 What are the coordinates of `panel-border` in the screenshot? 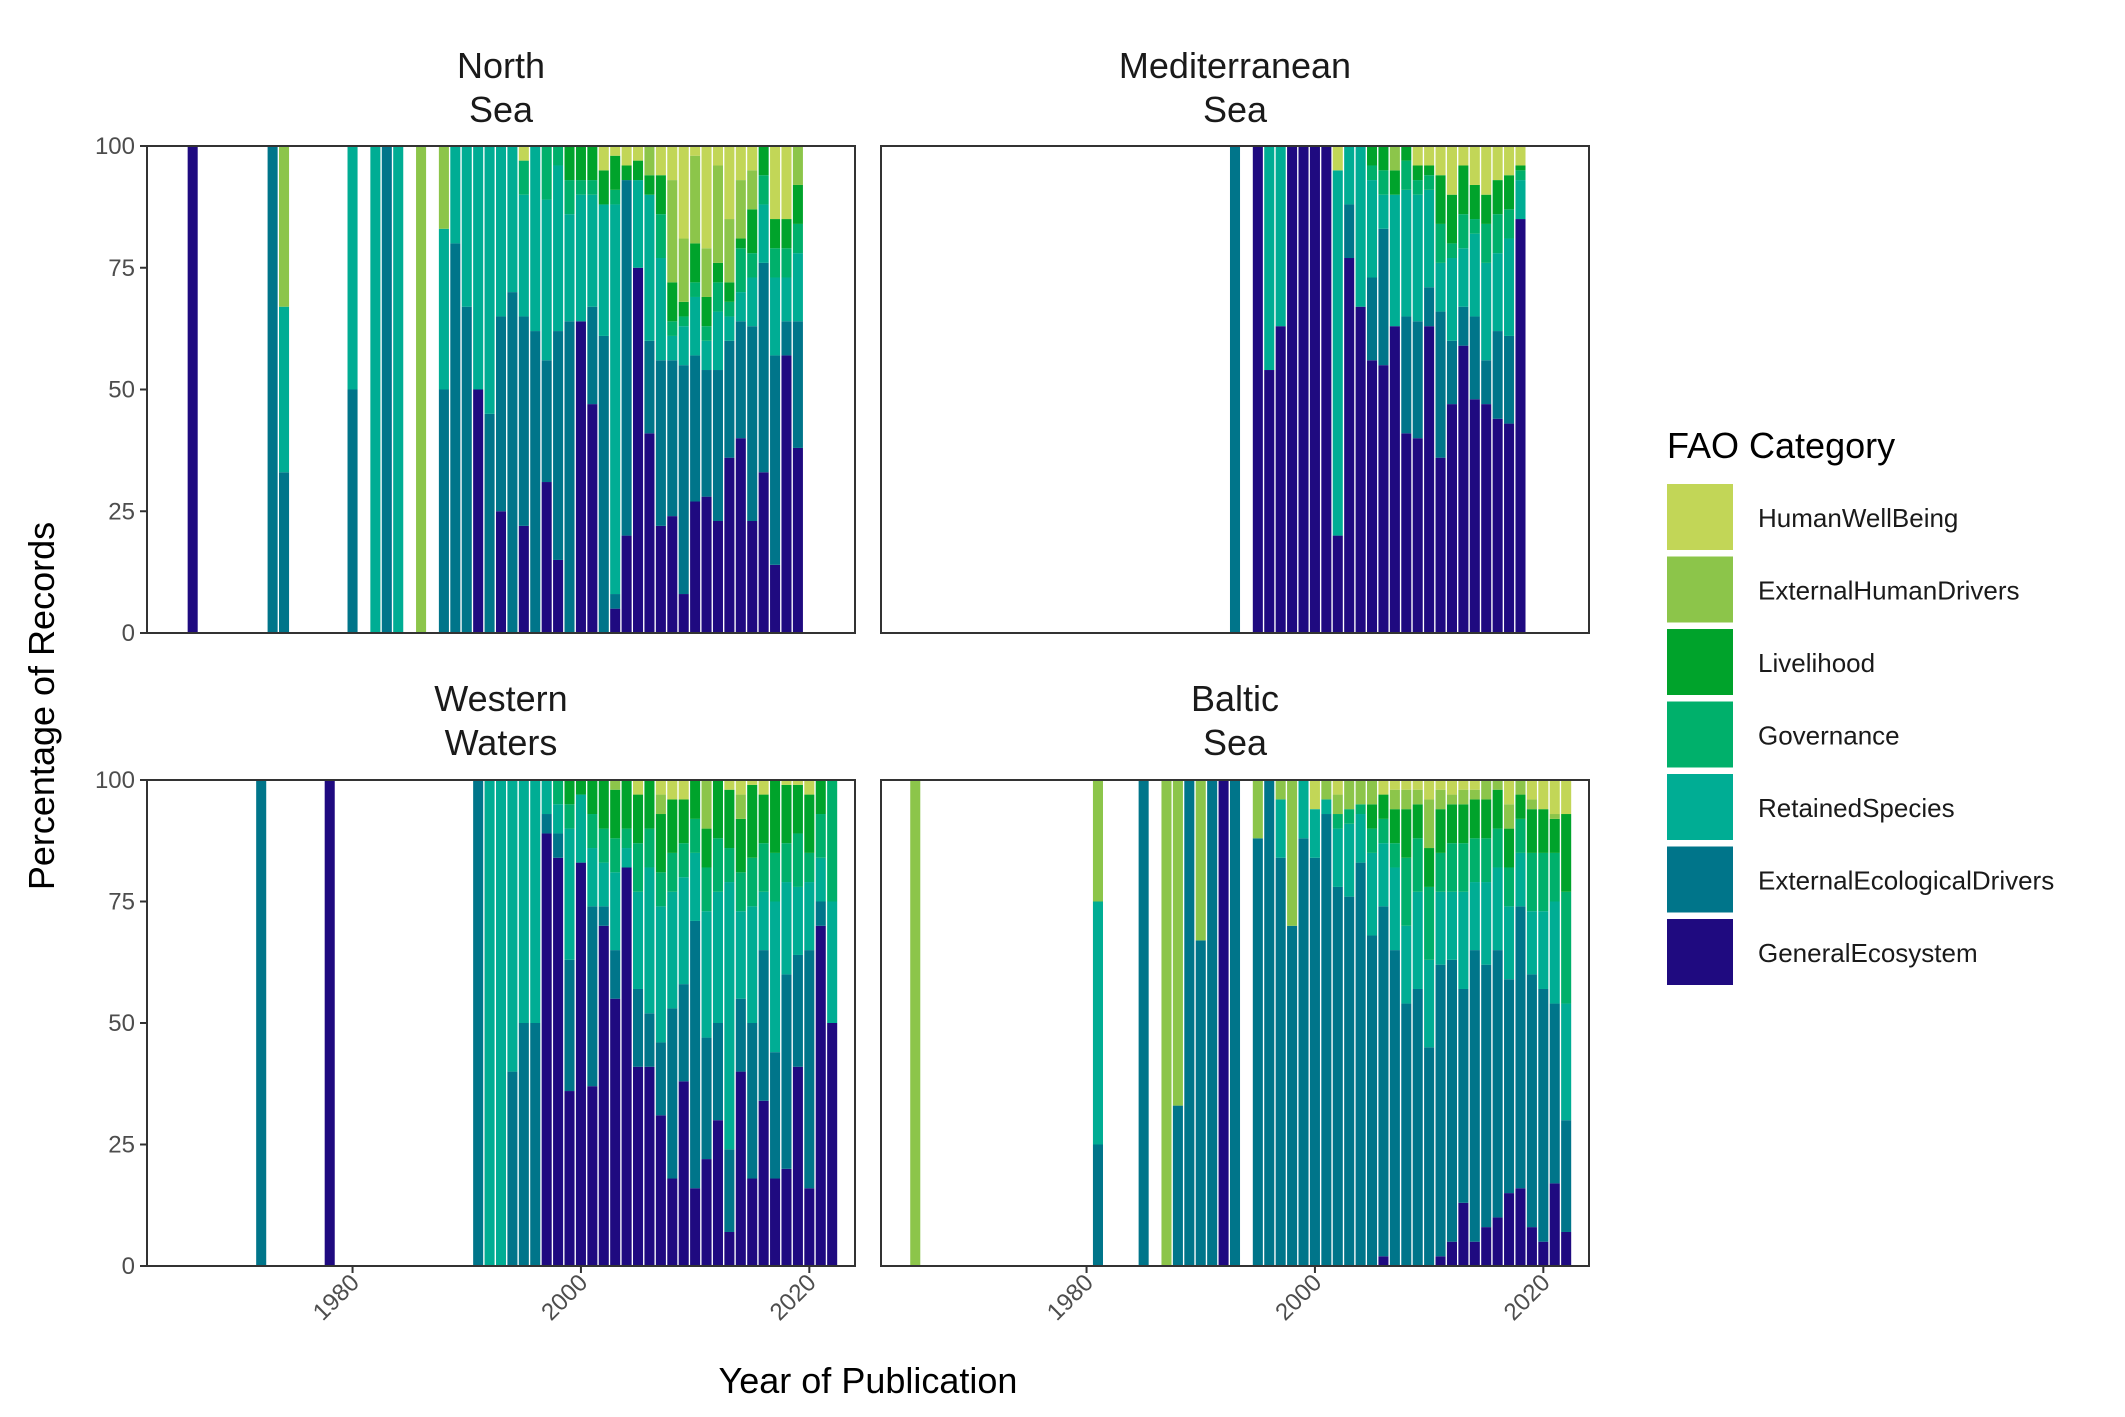 It's located at (1235, 1023).